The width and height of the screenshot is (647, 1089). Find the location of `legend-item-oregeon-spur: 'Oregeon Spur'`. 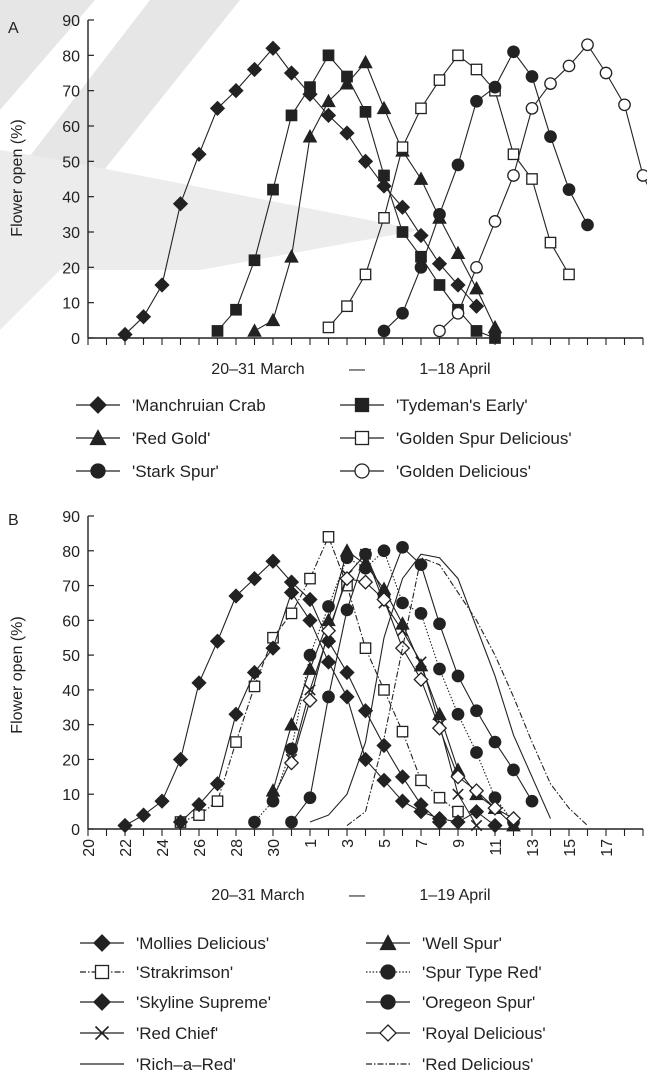

legend-item-oregeon-spur: 'Oregeon Spur' is located at coordinates (450, 1002).